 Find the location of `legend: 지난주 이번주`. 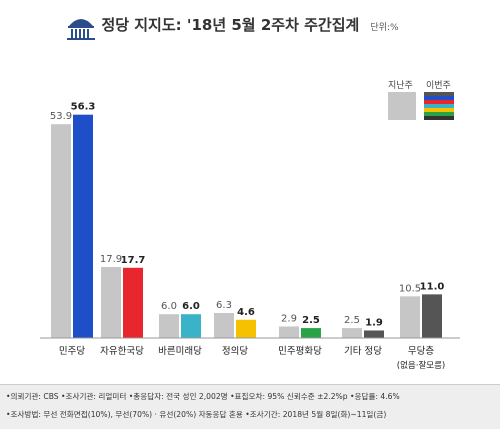

legend: 지난주 이번주 is located at coordinates (422, 106).